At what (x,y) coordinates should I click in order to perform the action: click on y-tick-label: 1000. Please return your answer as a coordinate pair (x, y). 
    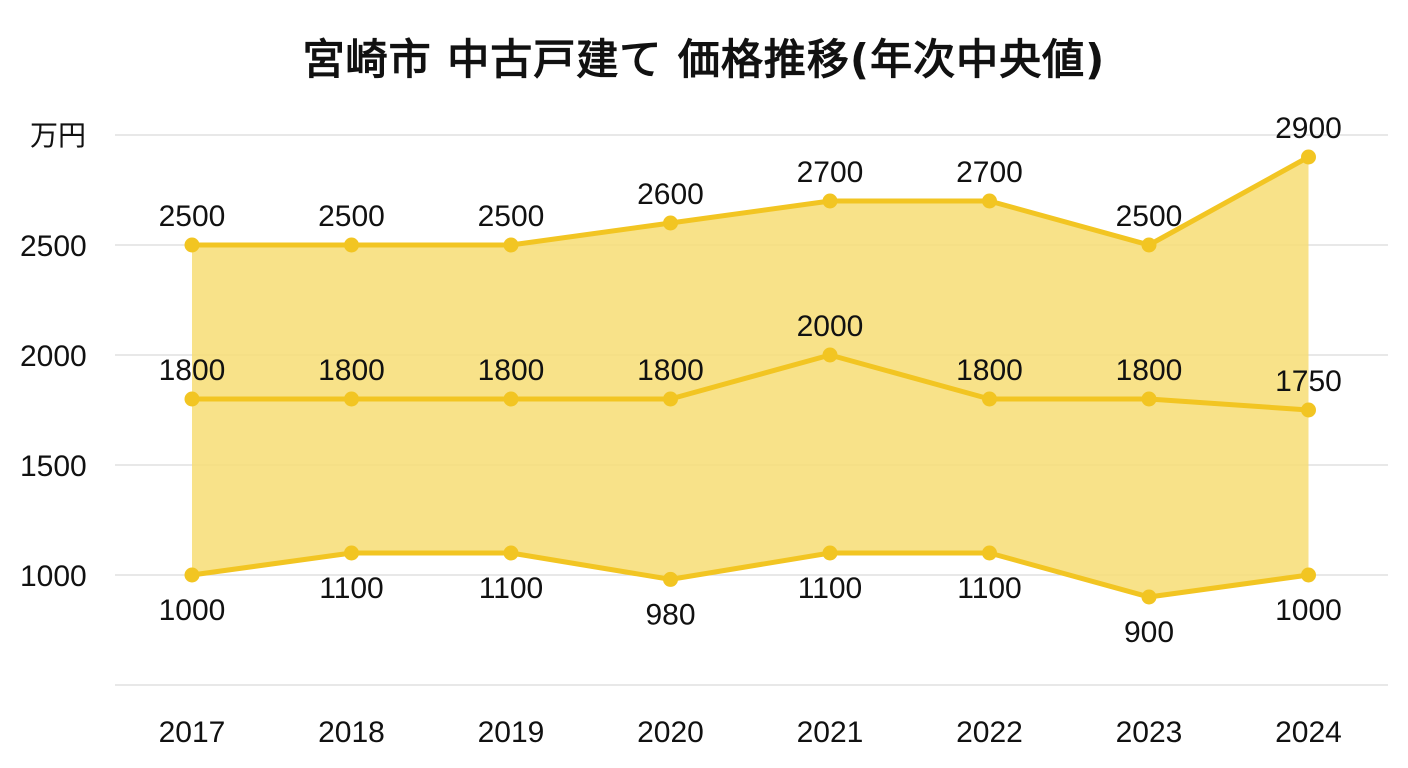
    Looking at the image, I should click on (53, 576).